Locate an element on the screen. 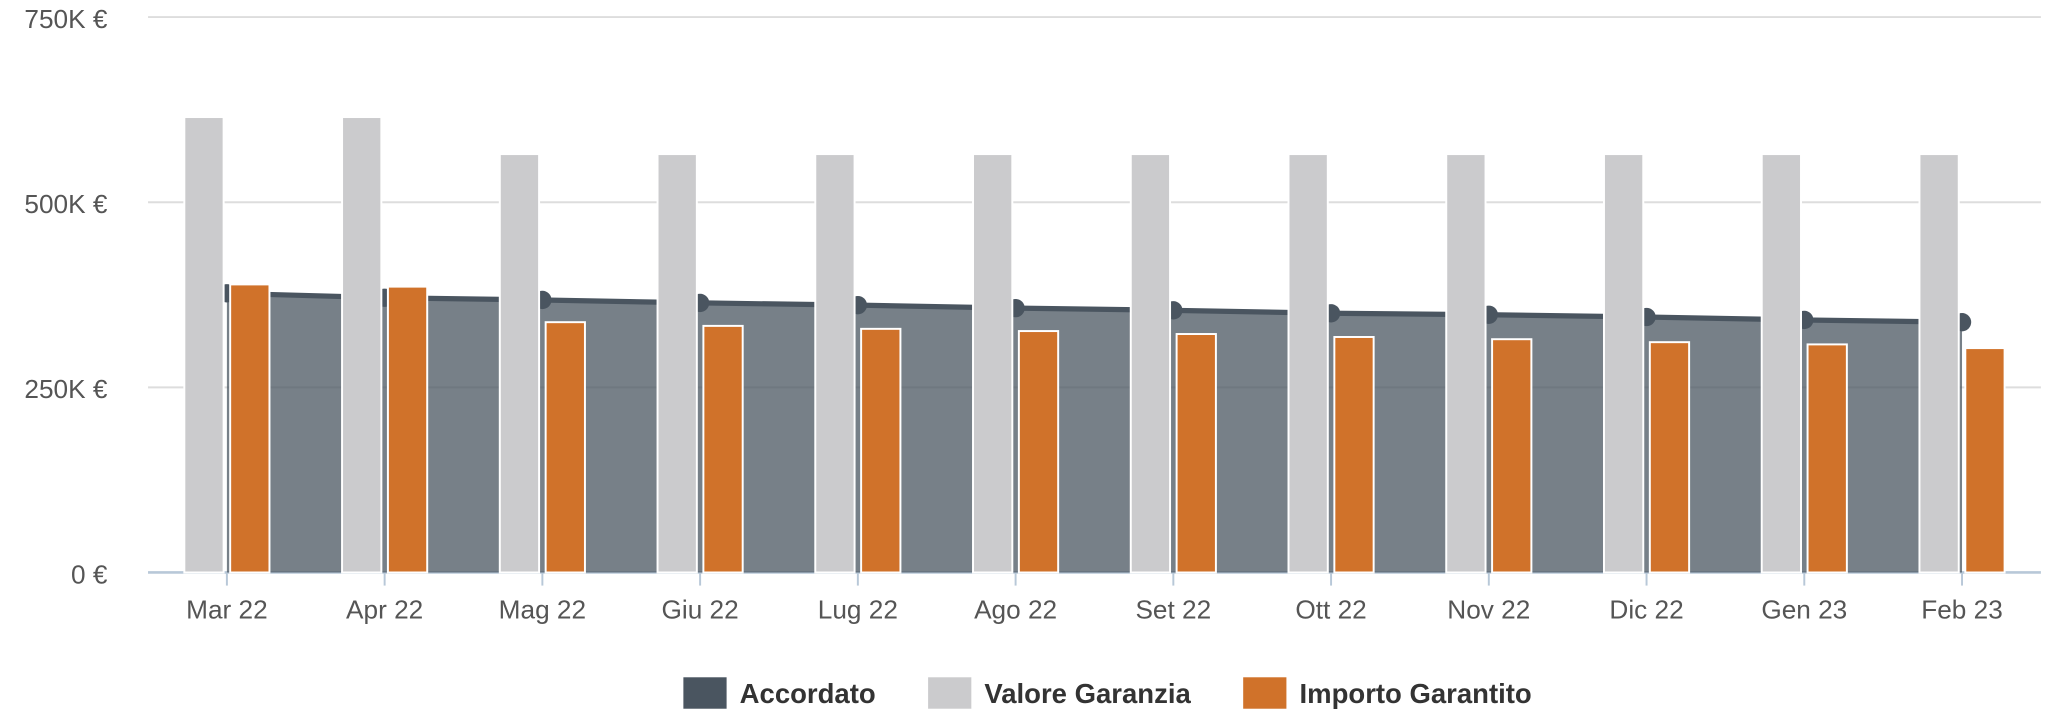 The height and width of the screenshot is (714, 2054). x-tick-label: Gen 23 is located at coordinates (1804, 610).